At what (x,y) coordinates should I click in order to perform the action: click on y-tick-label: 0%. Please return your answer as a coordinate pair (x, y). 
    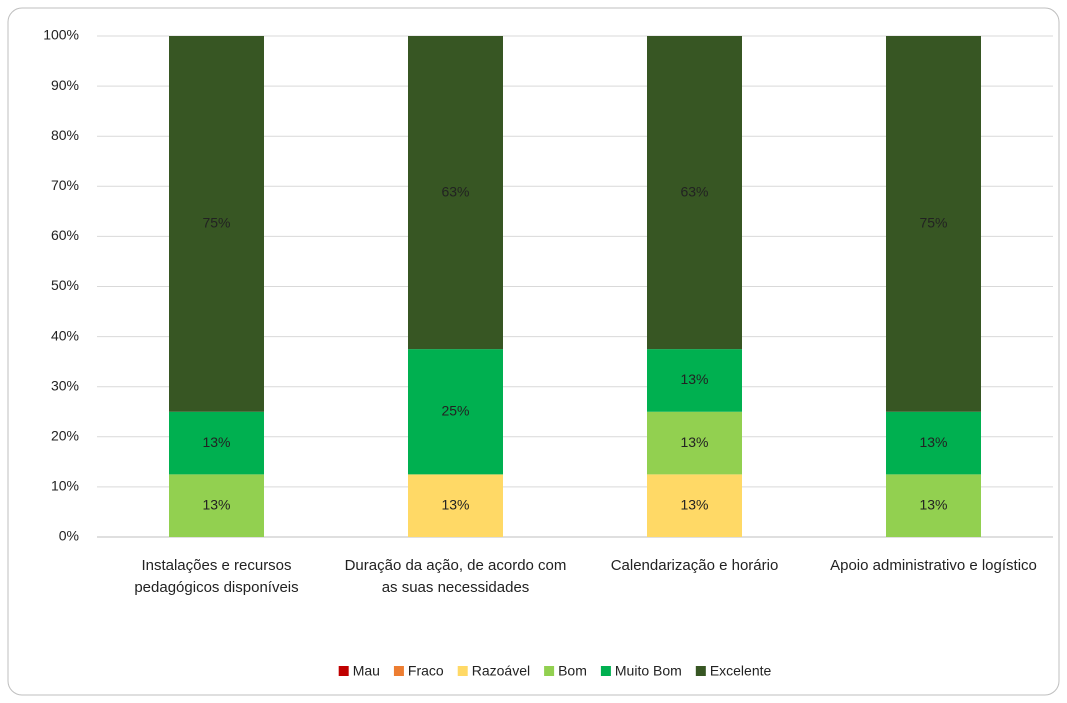
    Looking at the image, I should click on (69, 536).